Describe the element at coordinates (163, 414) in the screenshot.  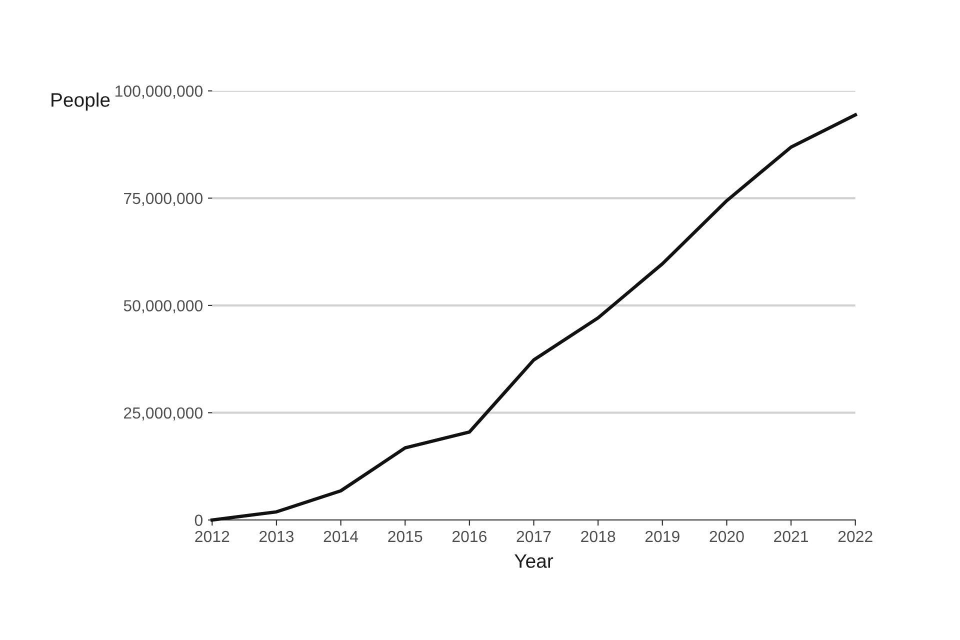
I see `y-tick-label: 25,000,000` at that location.